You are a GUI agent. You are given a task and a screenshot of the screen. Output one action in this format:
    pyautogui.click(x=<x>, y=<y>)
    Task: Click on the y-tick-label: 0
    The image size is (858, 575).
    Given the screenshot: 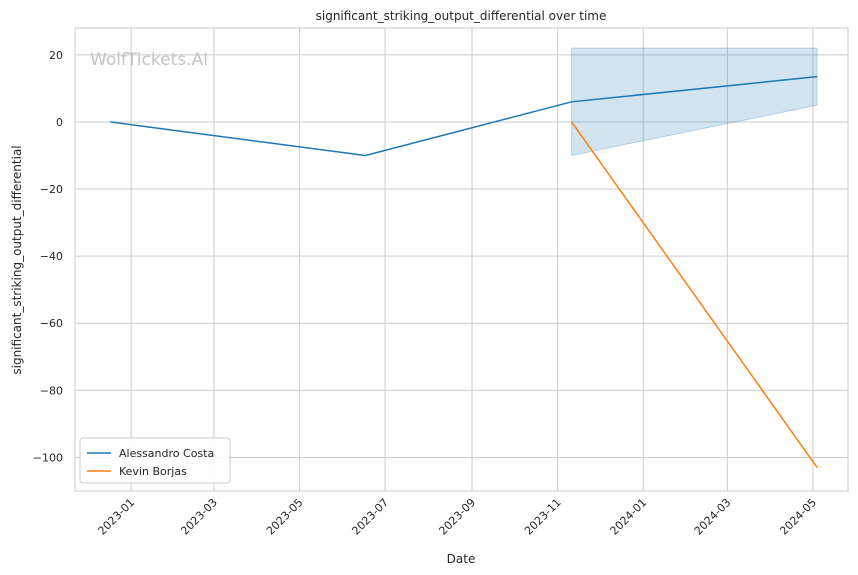 What is the action you would take?
    pyautogui.click(x=59, y=122)
    